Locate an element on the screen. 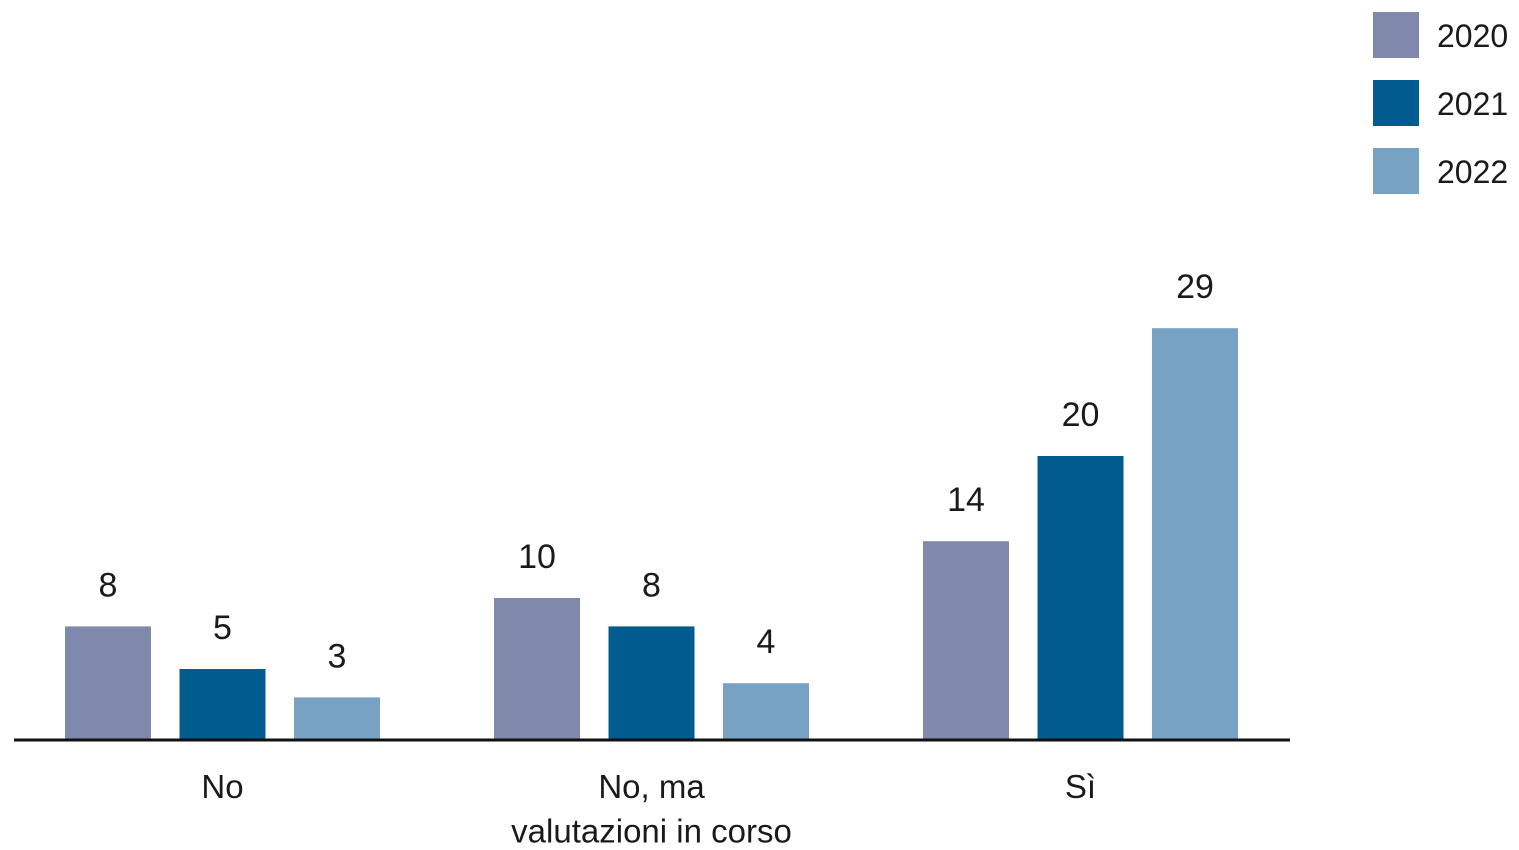 The height and width of the screenshot is (850, 1519). value-label: 5 is located at coordinates (222, 628).